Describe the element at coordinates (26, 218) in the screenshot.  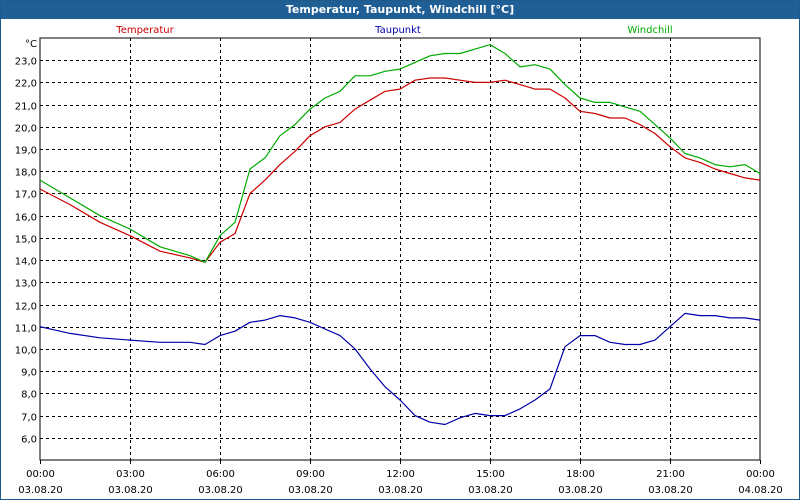
I see `y-tick-label: 16,0` at that location.